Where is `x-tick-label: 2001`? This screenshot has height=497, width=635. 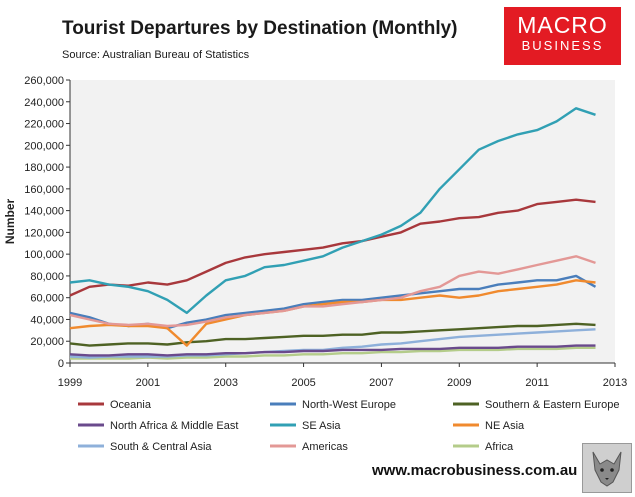 x-tick-label: 2001 is located at coordinates (148, 383).